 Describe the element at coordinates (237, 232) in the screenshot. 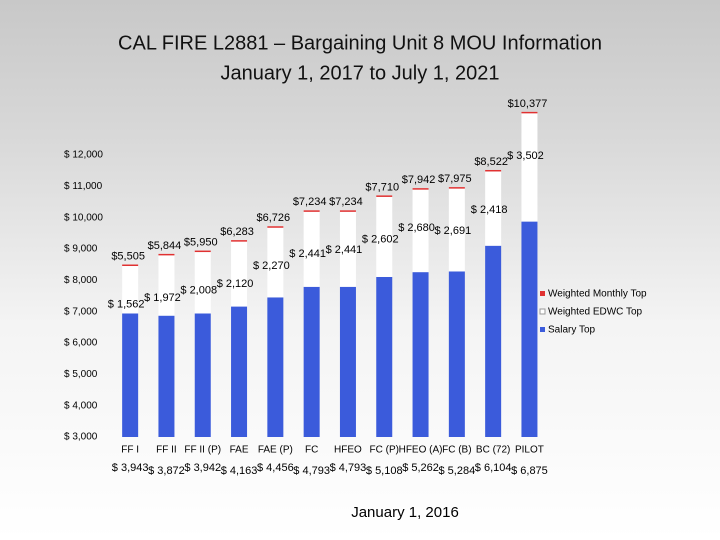

I see `total-label: $6,283` at that location.